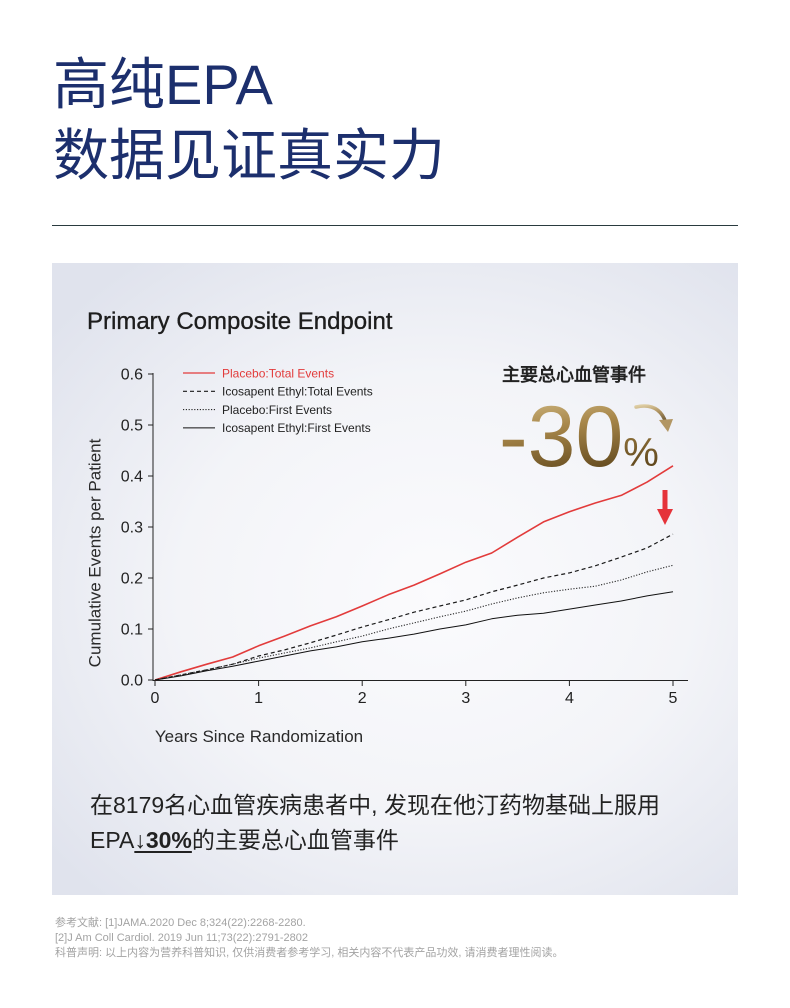 Image resolution: width=790 pixels, height=1008 pixels. What do you see at coordinates (132, 426) in the screenshot?
I see `y-tick-label: 0.5` at bounding box center [132, 426].